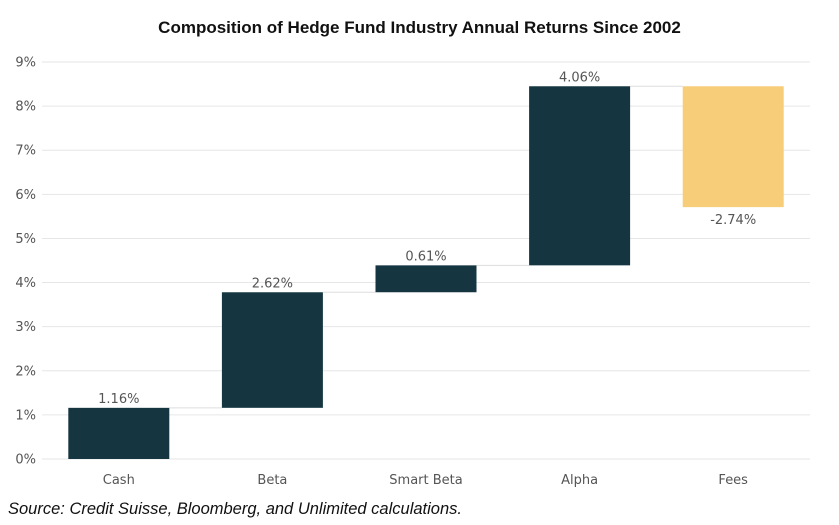 The width and height of the screenshot is (839, 525). What do you see at coordinates (733, 480) in the screenshot?
I see `x-category-label: Fees` at bounding box center [733, 480].